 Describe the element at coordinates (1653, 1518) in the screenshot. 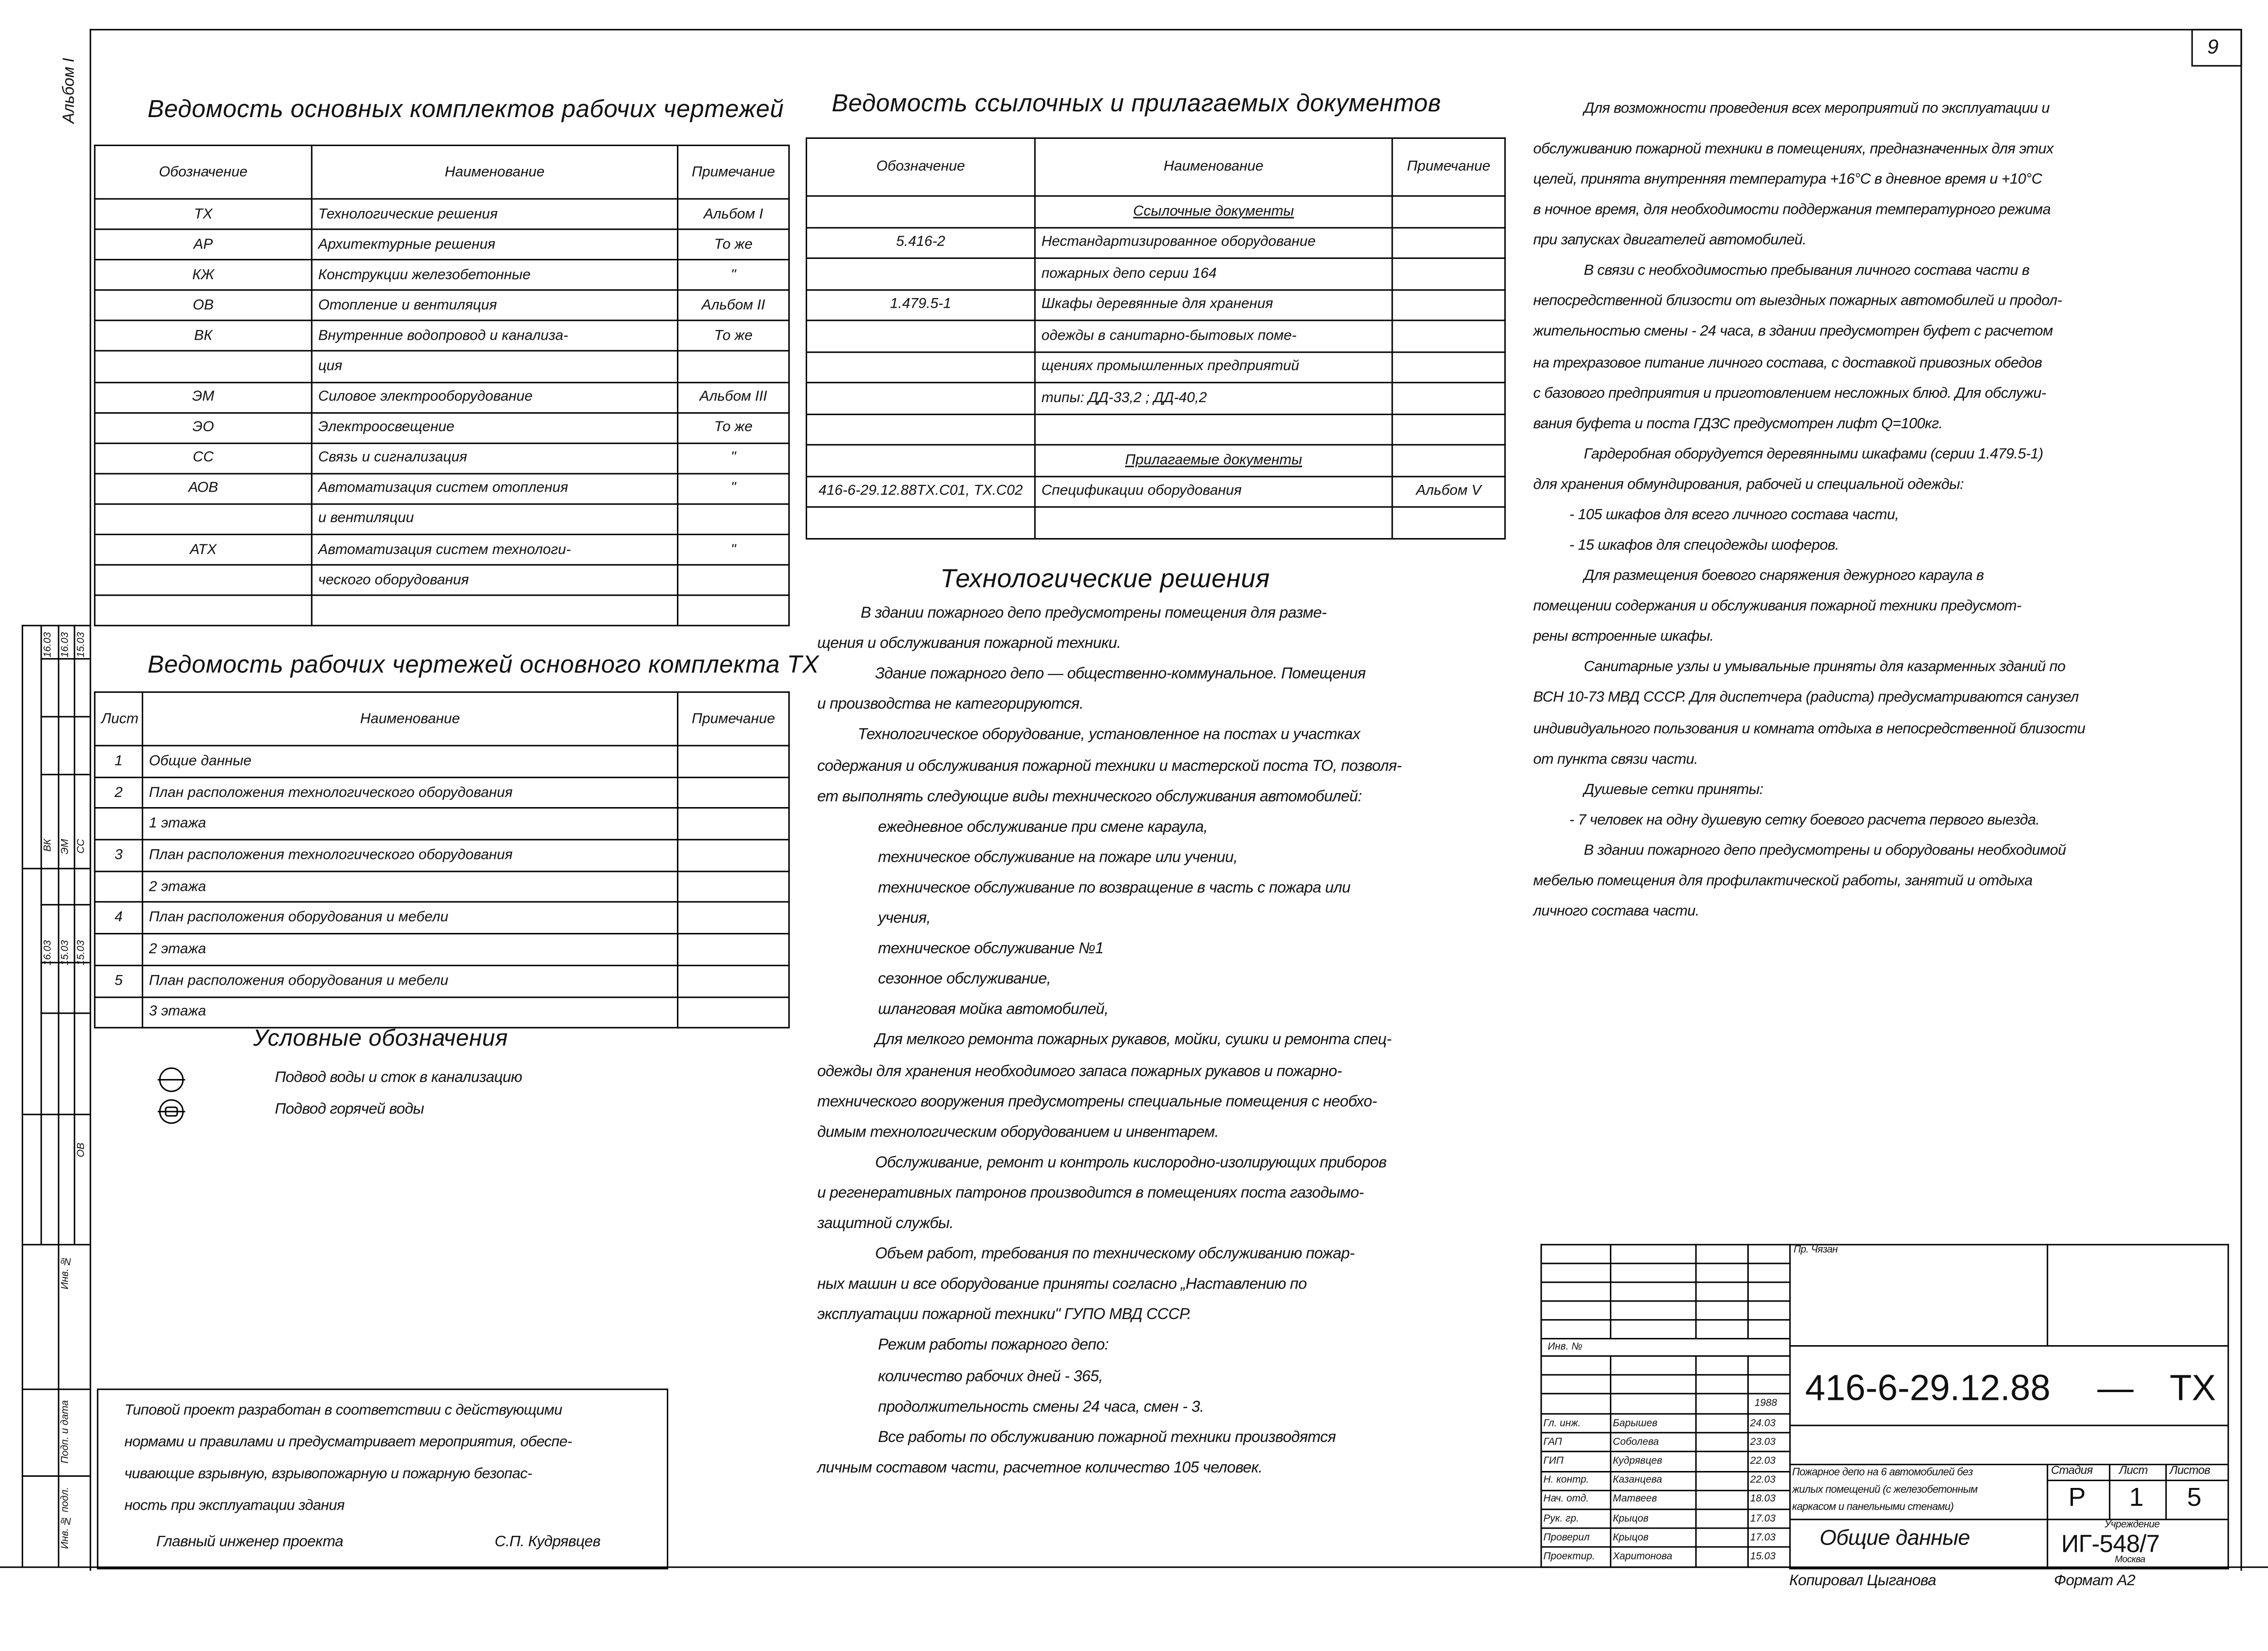

I see `signature-name: Крыцов` at that location.